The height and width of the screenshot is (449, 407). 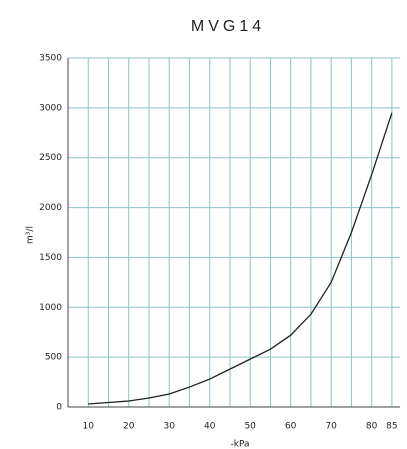 I want to click on chart-title: MVG14, so click(x=228, y=26).